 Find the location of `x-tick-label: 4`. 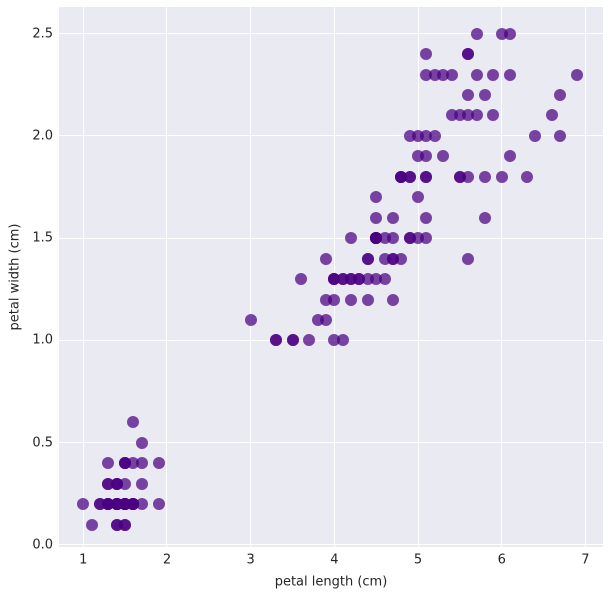

x-tick-label: 4 is located at coordinates (334, 560).